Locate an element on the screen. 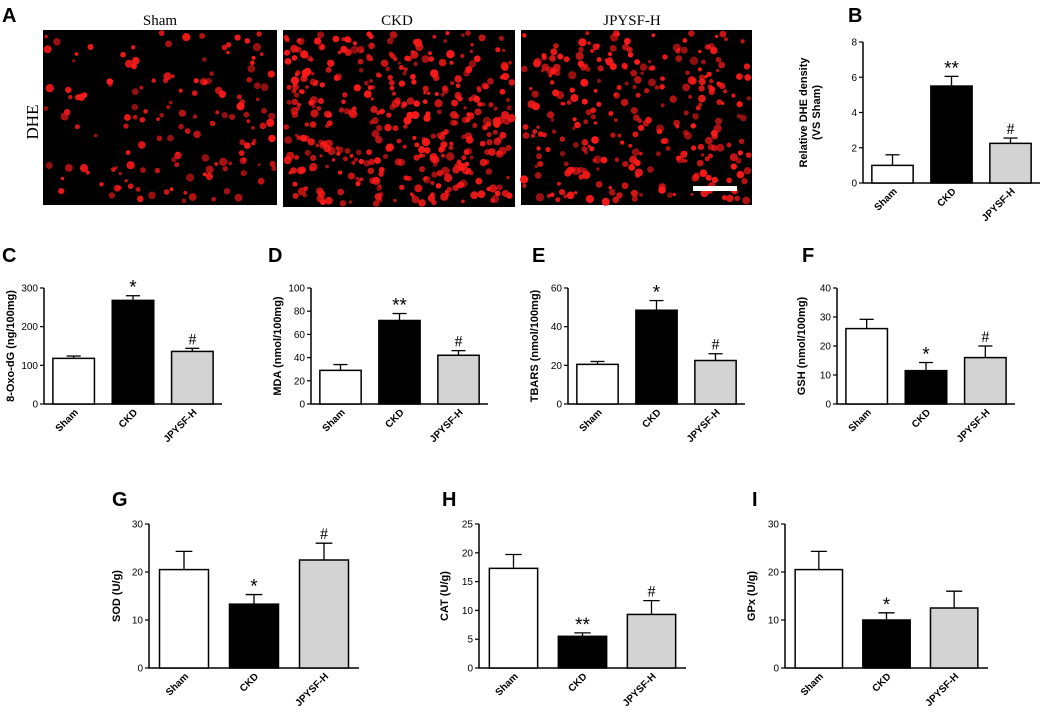 The width and height of the screenshot is (1059, 719). panel-letter-f: F is located at coordinates (808, 256).